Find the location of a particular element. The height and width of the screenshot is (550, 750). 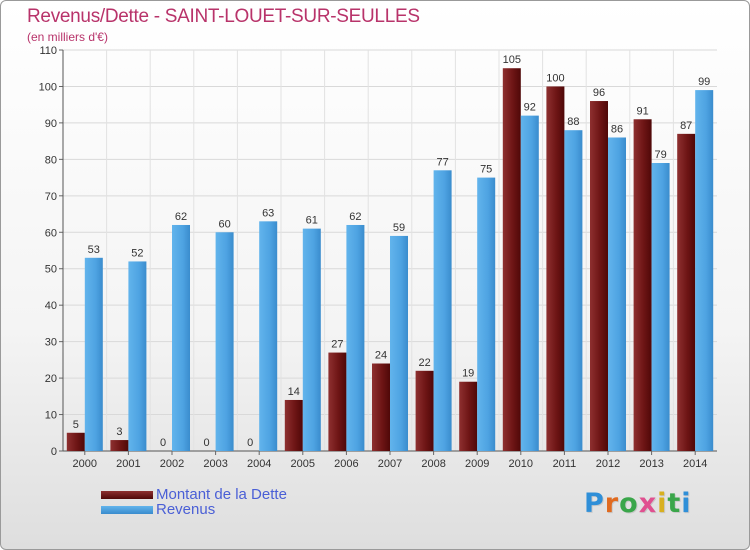

bar-revenus-2010 is located at coordinates (529, 283).